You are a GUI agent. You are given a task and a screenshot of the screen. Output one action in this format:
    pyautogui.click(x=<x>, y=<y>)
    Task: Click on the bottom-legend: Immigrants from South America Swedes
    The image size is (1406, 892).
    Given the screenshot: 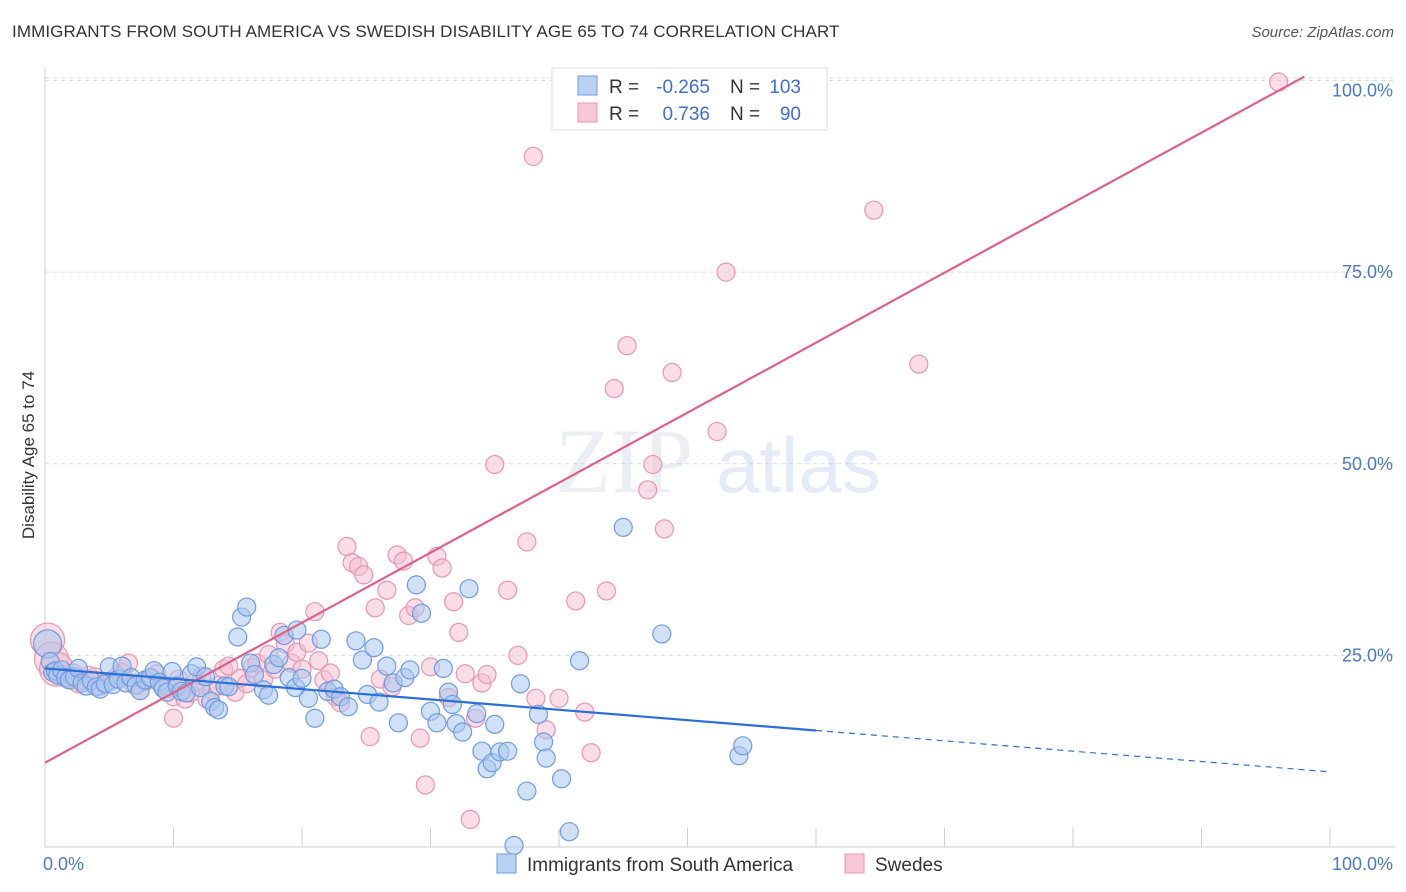 What is the action you would take?
    pyautogui.click(x=719, y=864)
    